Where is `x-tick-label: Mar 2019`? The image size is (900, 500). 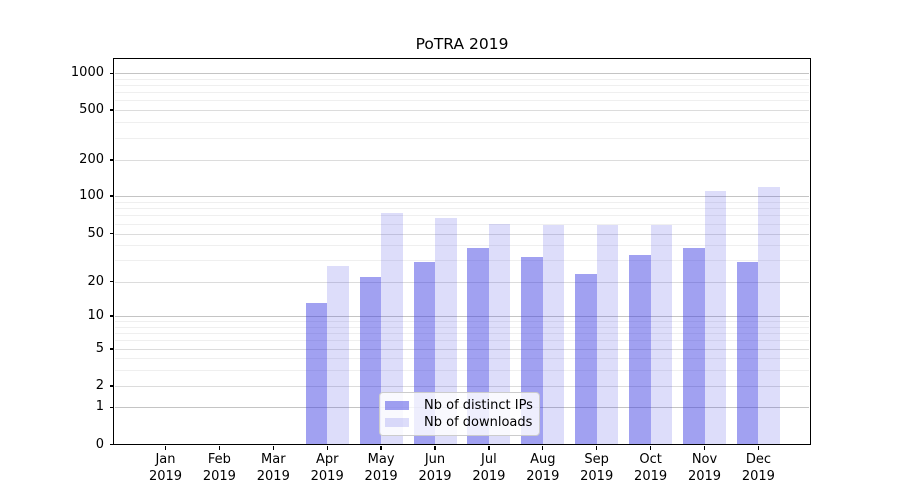
x-tick-label: Mar 2019 is located at coordinates (273, 468).